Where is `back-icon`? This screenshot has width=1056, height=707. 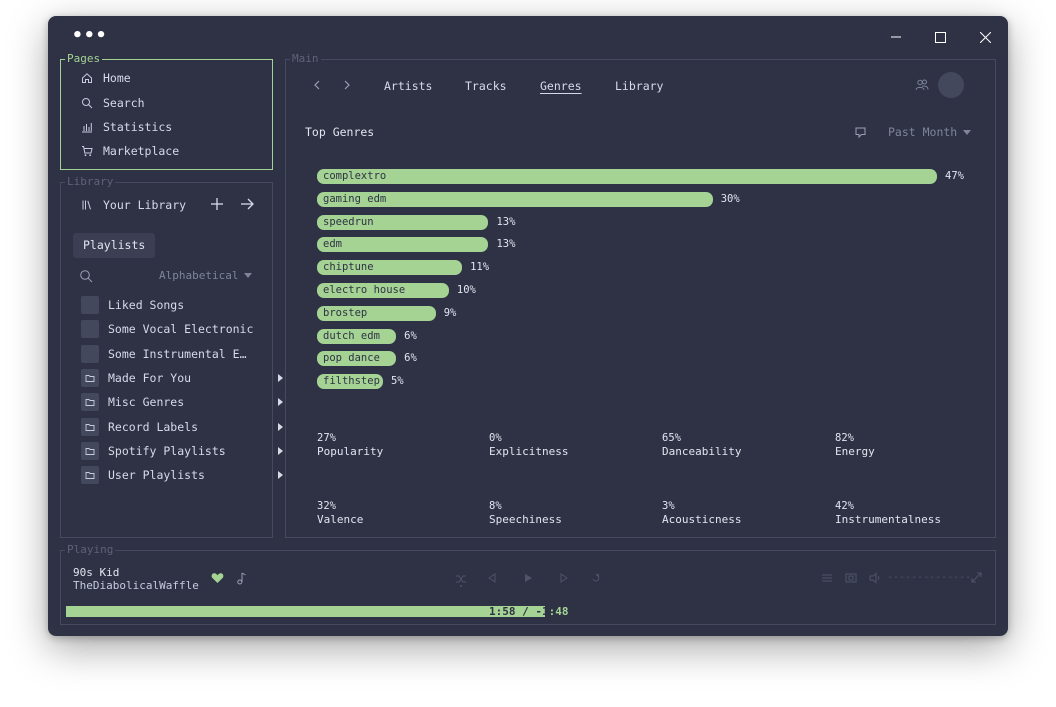 back-icon is located at coordinates (317, 85).